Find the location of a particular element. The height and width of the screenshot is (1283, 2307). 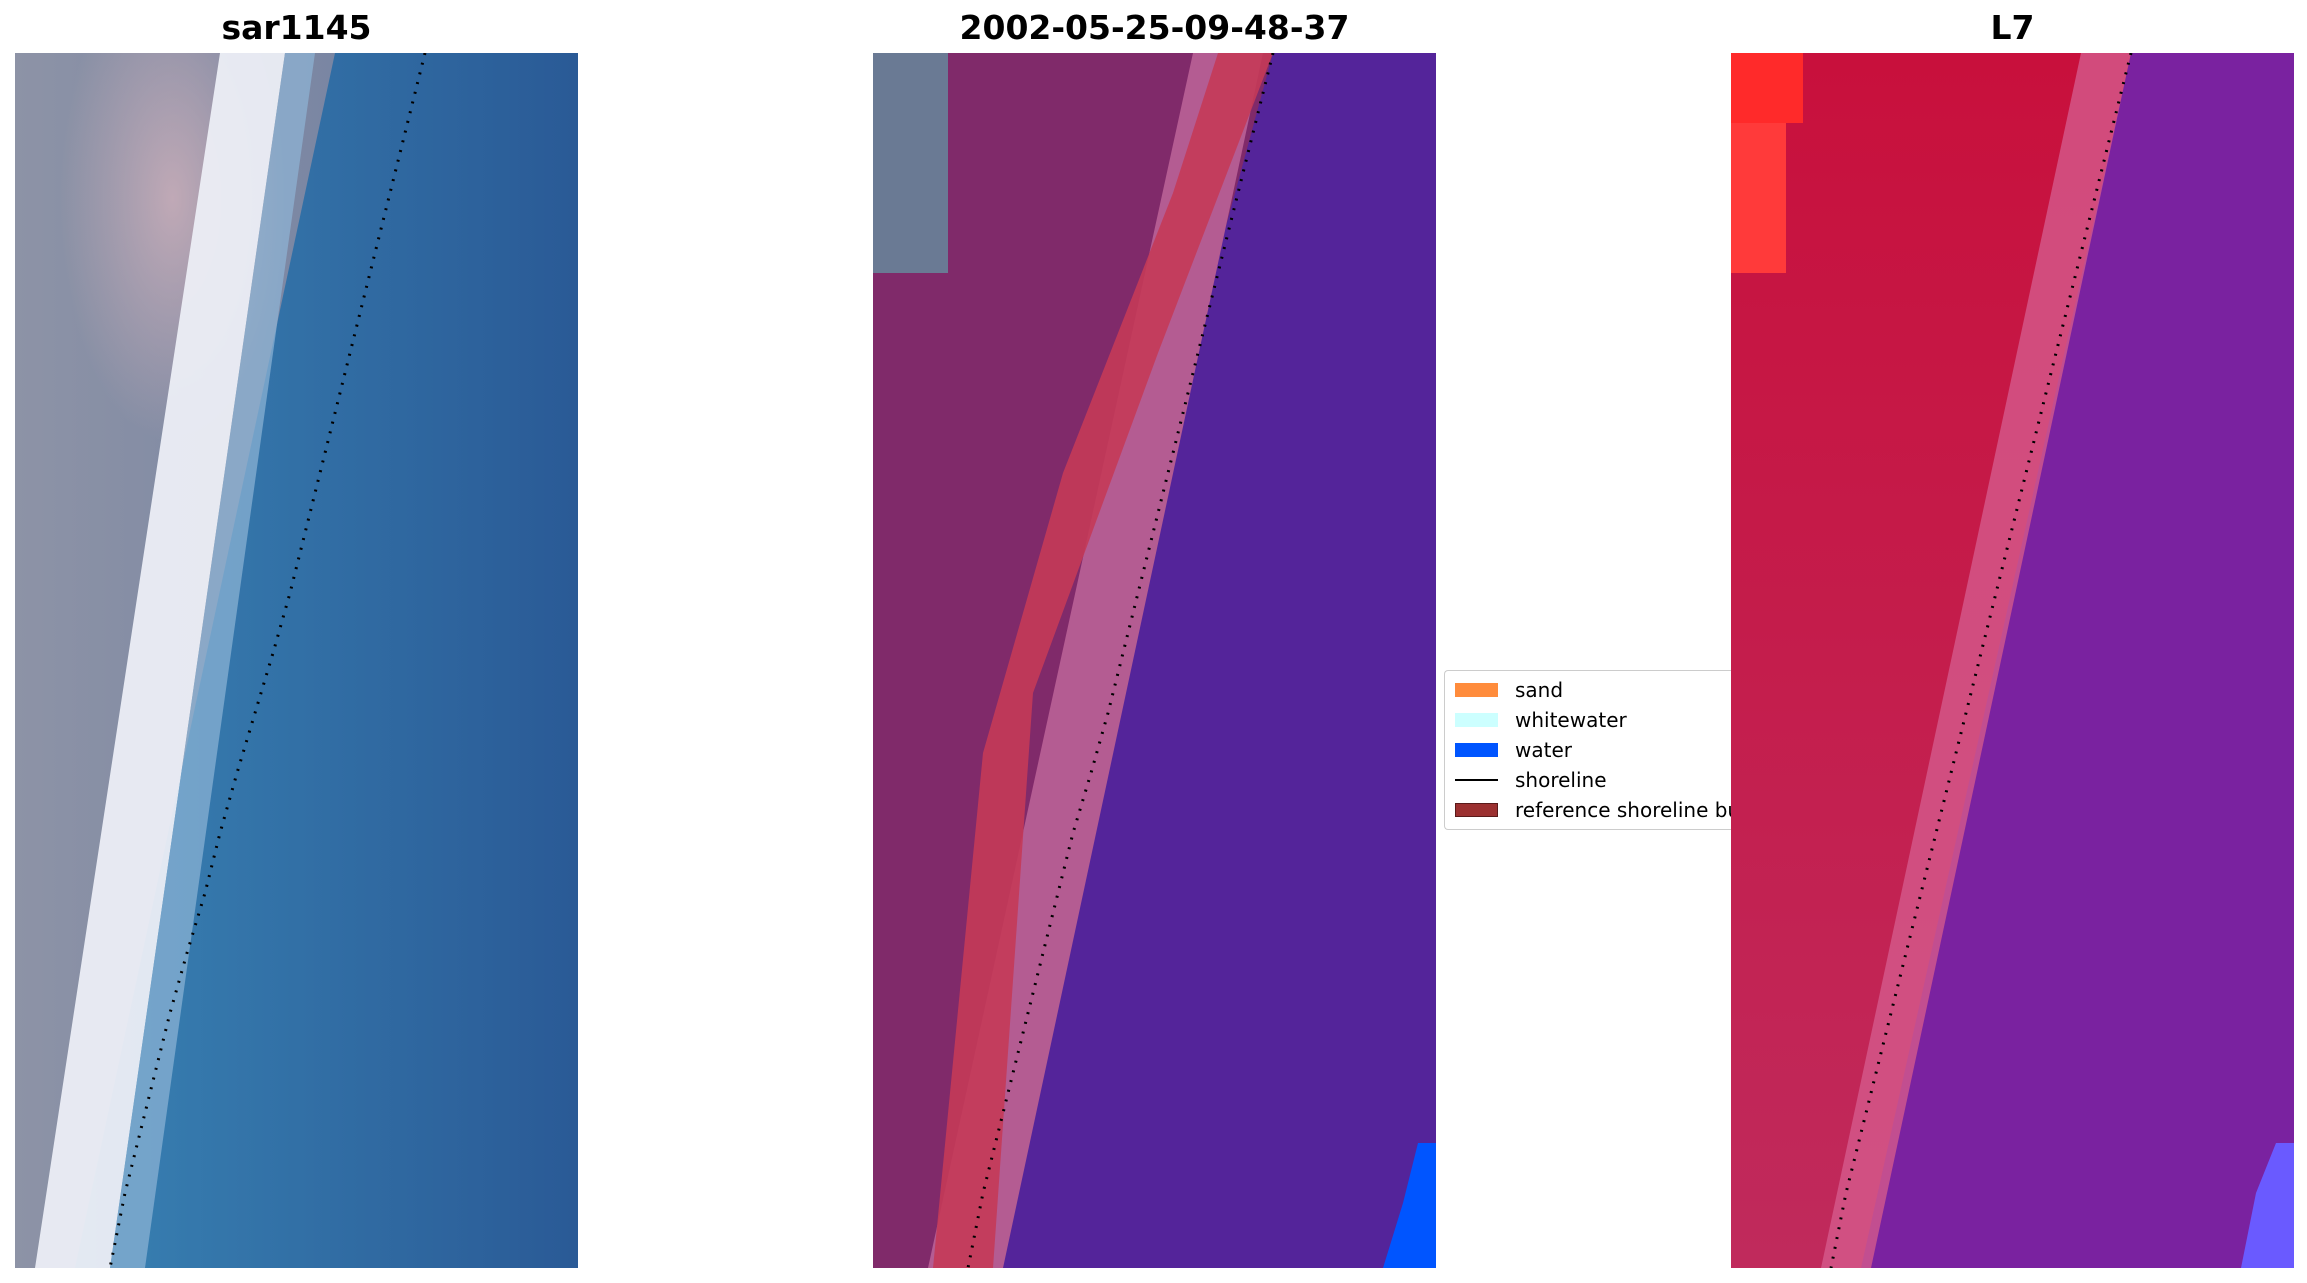

shoreline-line is located at coordinates (1981, 660).